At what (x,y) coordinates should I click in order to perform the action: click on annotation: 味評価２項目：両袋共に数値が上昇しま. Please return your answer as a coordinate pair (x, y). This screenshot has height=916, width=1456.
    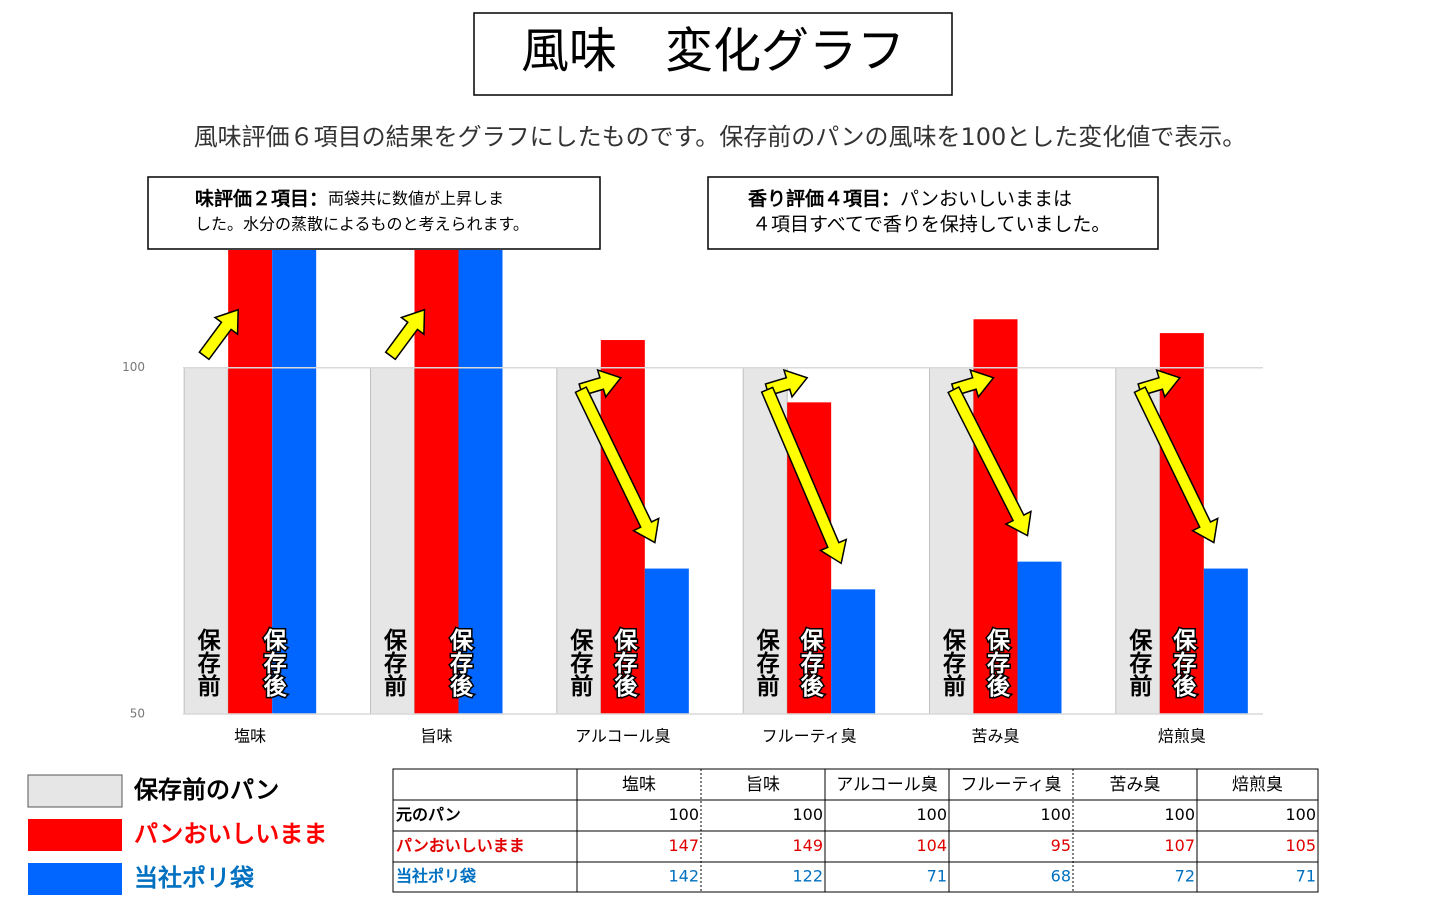
    Looking at the image, I should click on (349, 198).